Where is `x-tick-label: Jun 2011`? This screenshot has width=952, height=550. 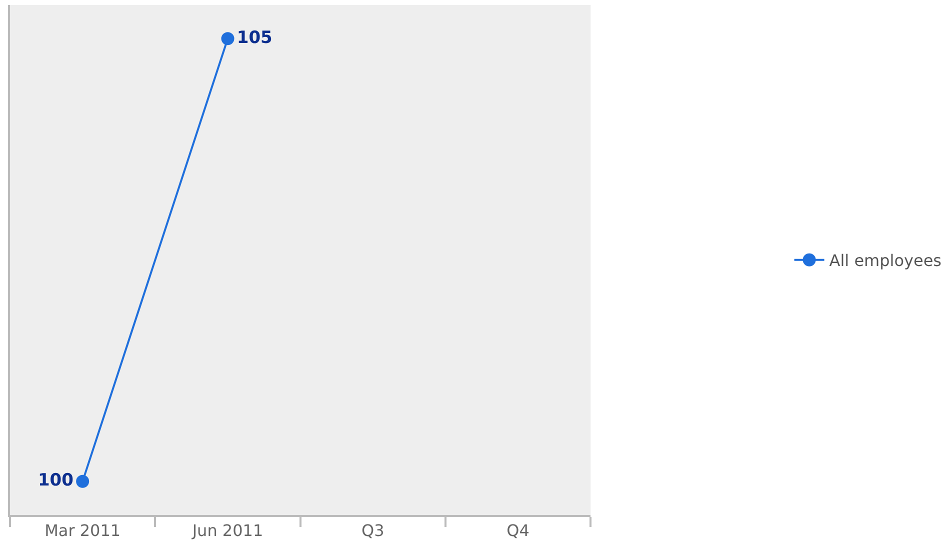
x-tick-label: Jun 2011 is located at coordinates (227, 530).